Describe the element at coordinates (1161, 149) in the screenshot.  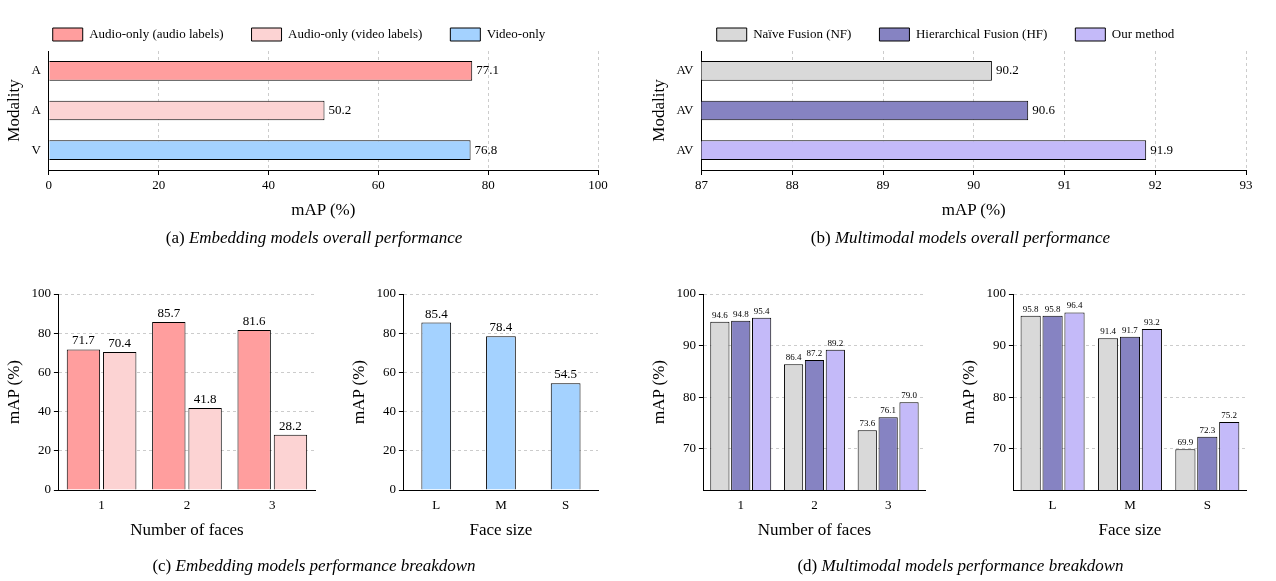
I see `data-label: 91.9` at that location.